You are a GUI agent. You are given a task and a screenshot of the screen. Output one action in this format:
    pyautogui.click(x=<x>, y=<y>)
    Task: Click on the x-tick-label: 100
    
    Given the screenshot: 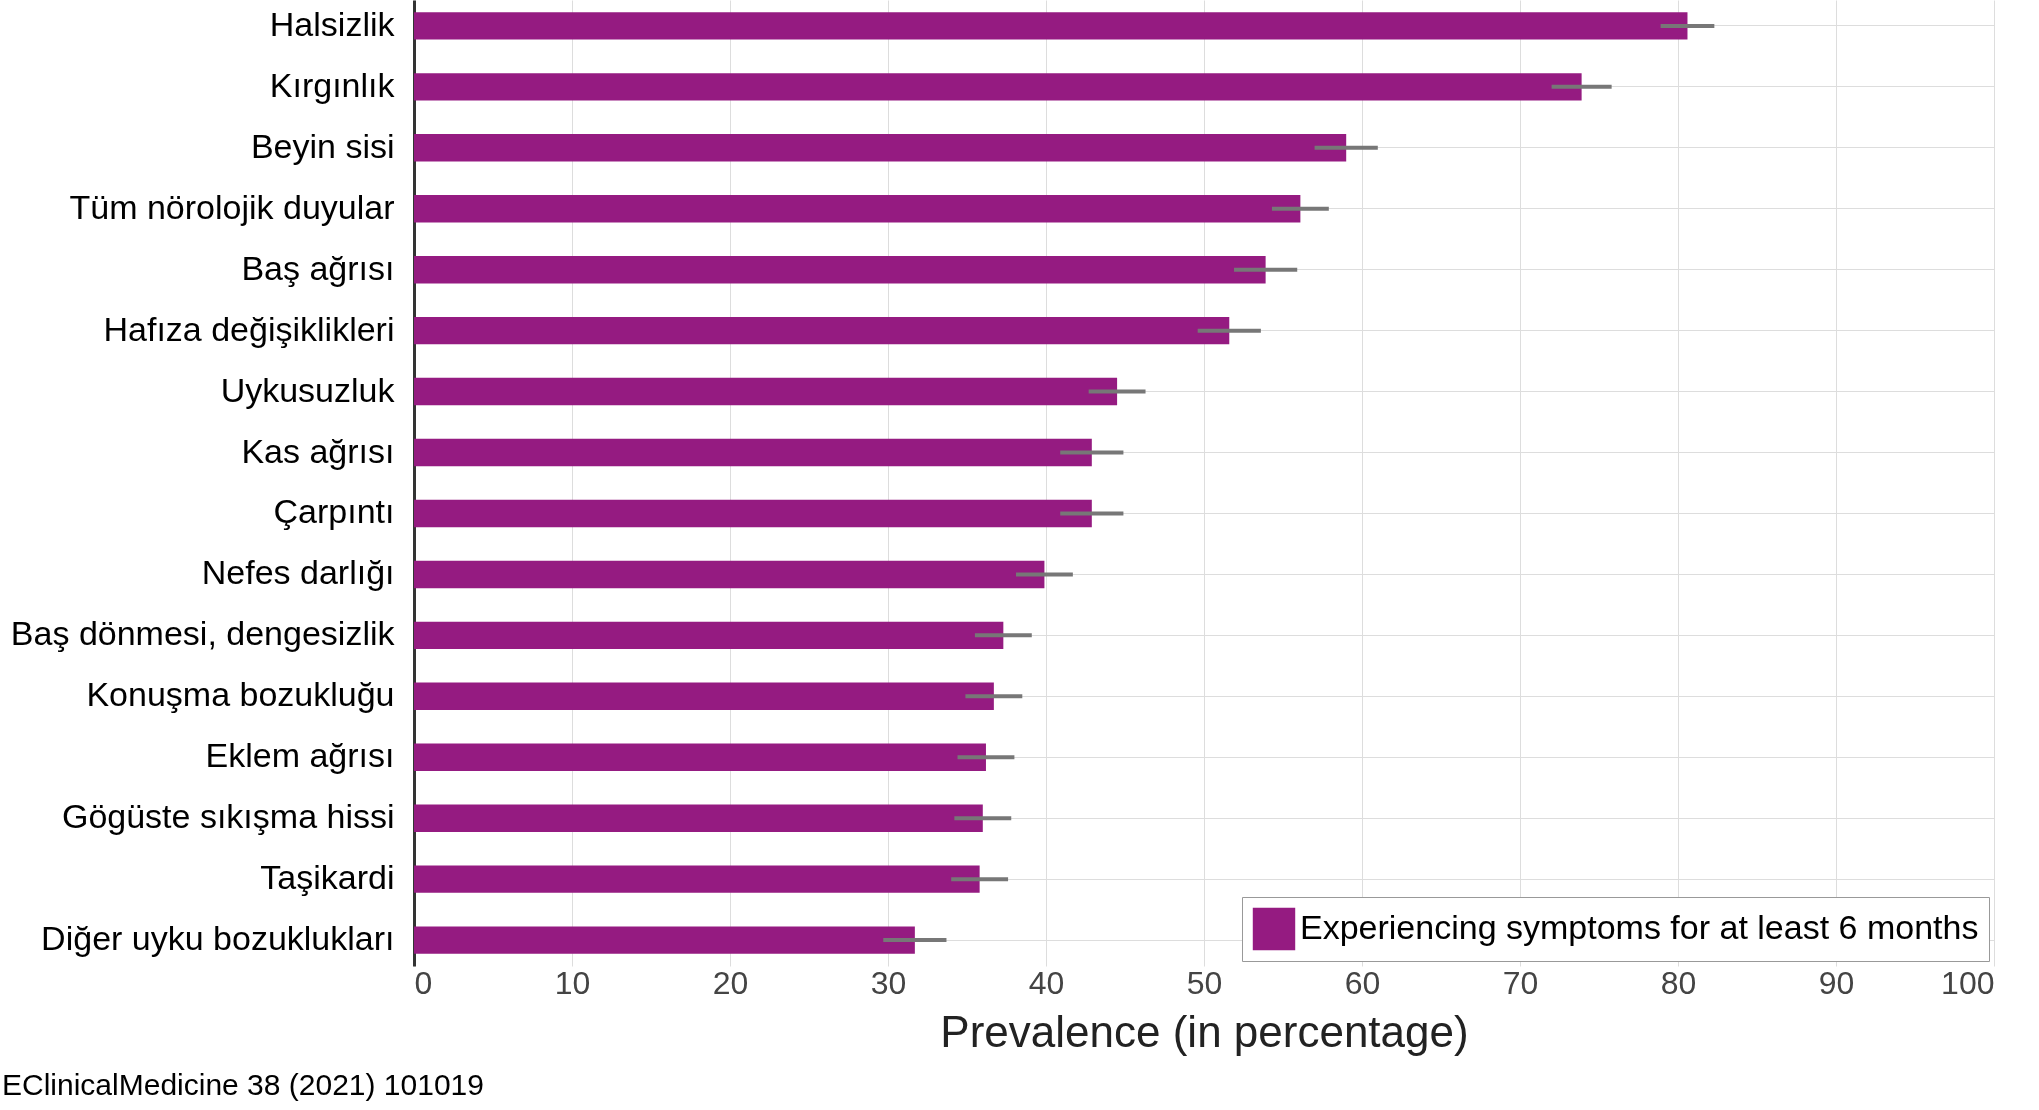 What is the action you would take?
    pyautogui.click(x=1968, y=982)
    